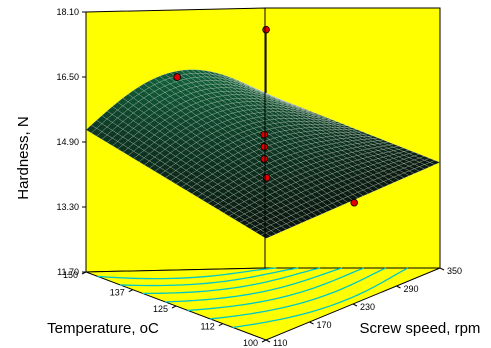 This screenshot has height=348, width=491. Describe the element at coordinates (367, 307) in the screenshot. I see `x-tick-label: 230` at that location.